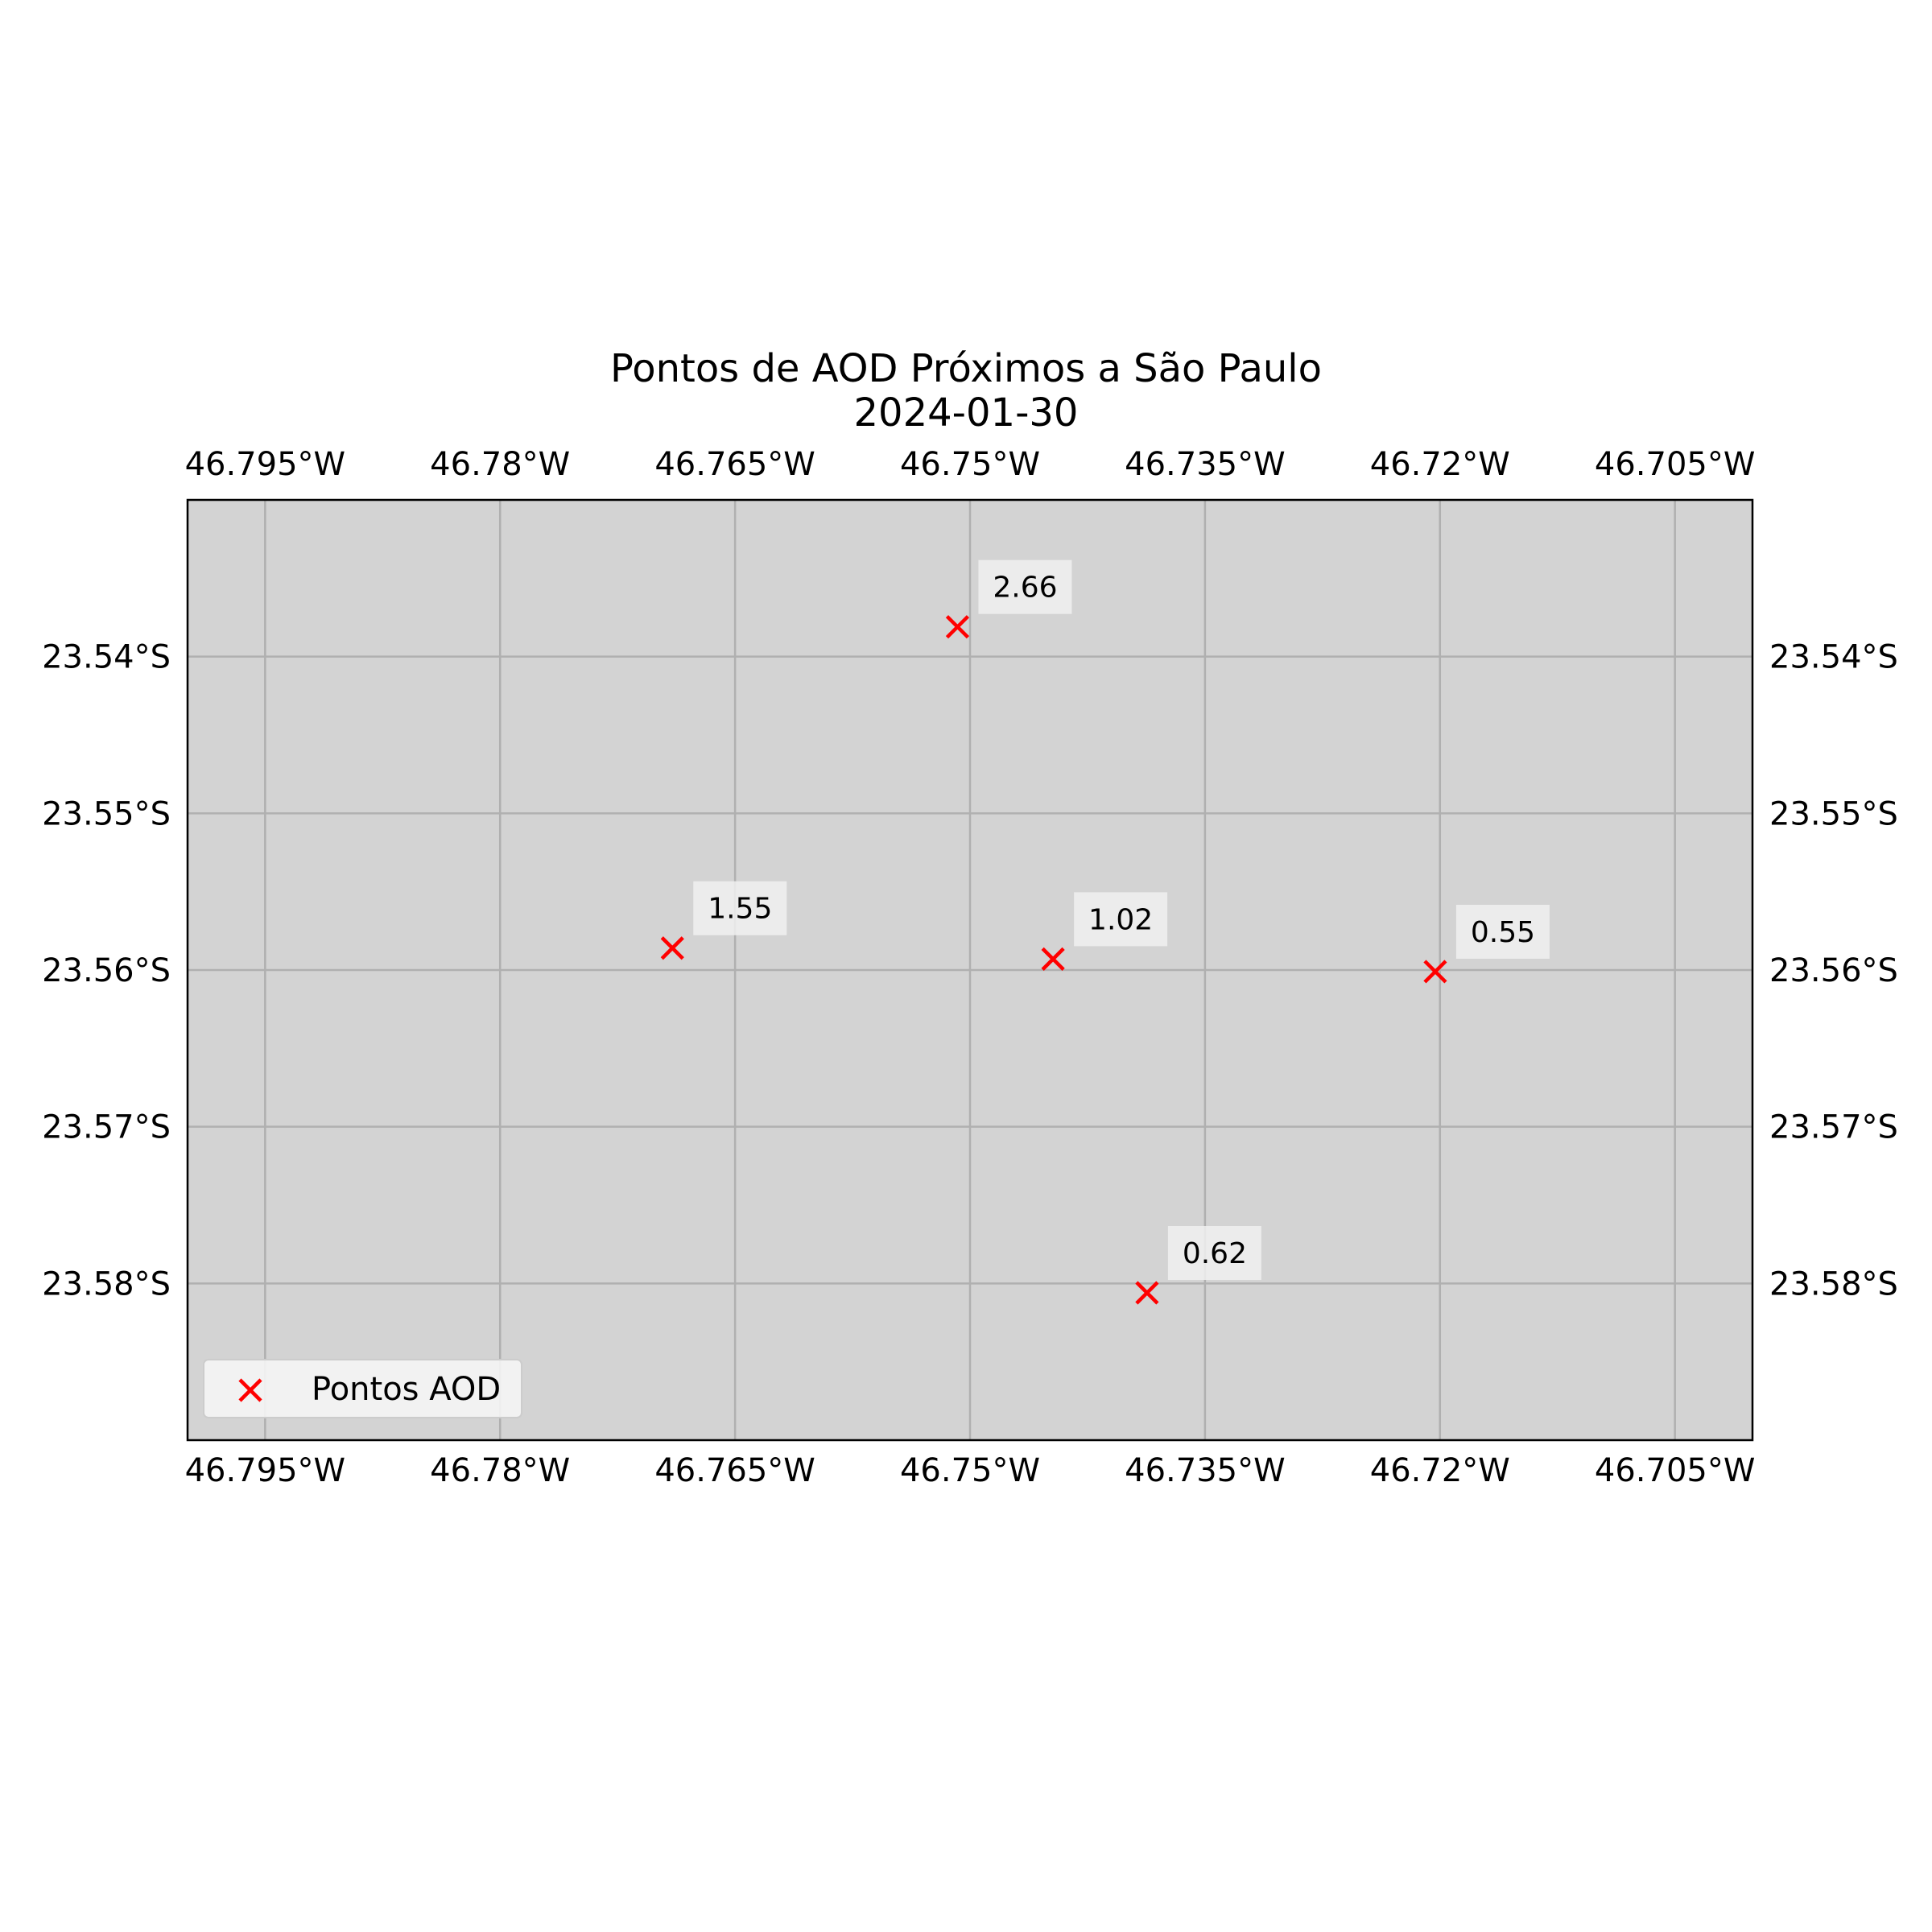 The image size is (1932, 1932). What do you see at coordinates (734, 464) in the screenshot?
I see `x-tick-label-top: 46.765°W` at bounding box center [734, 464].